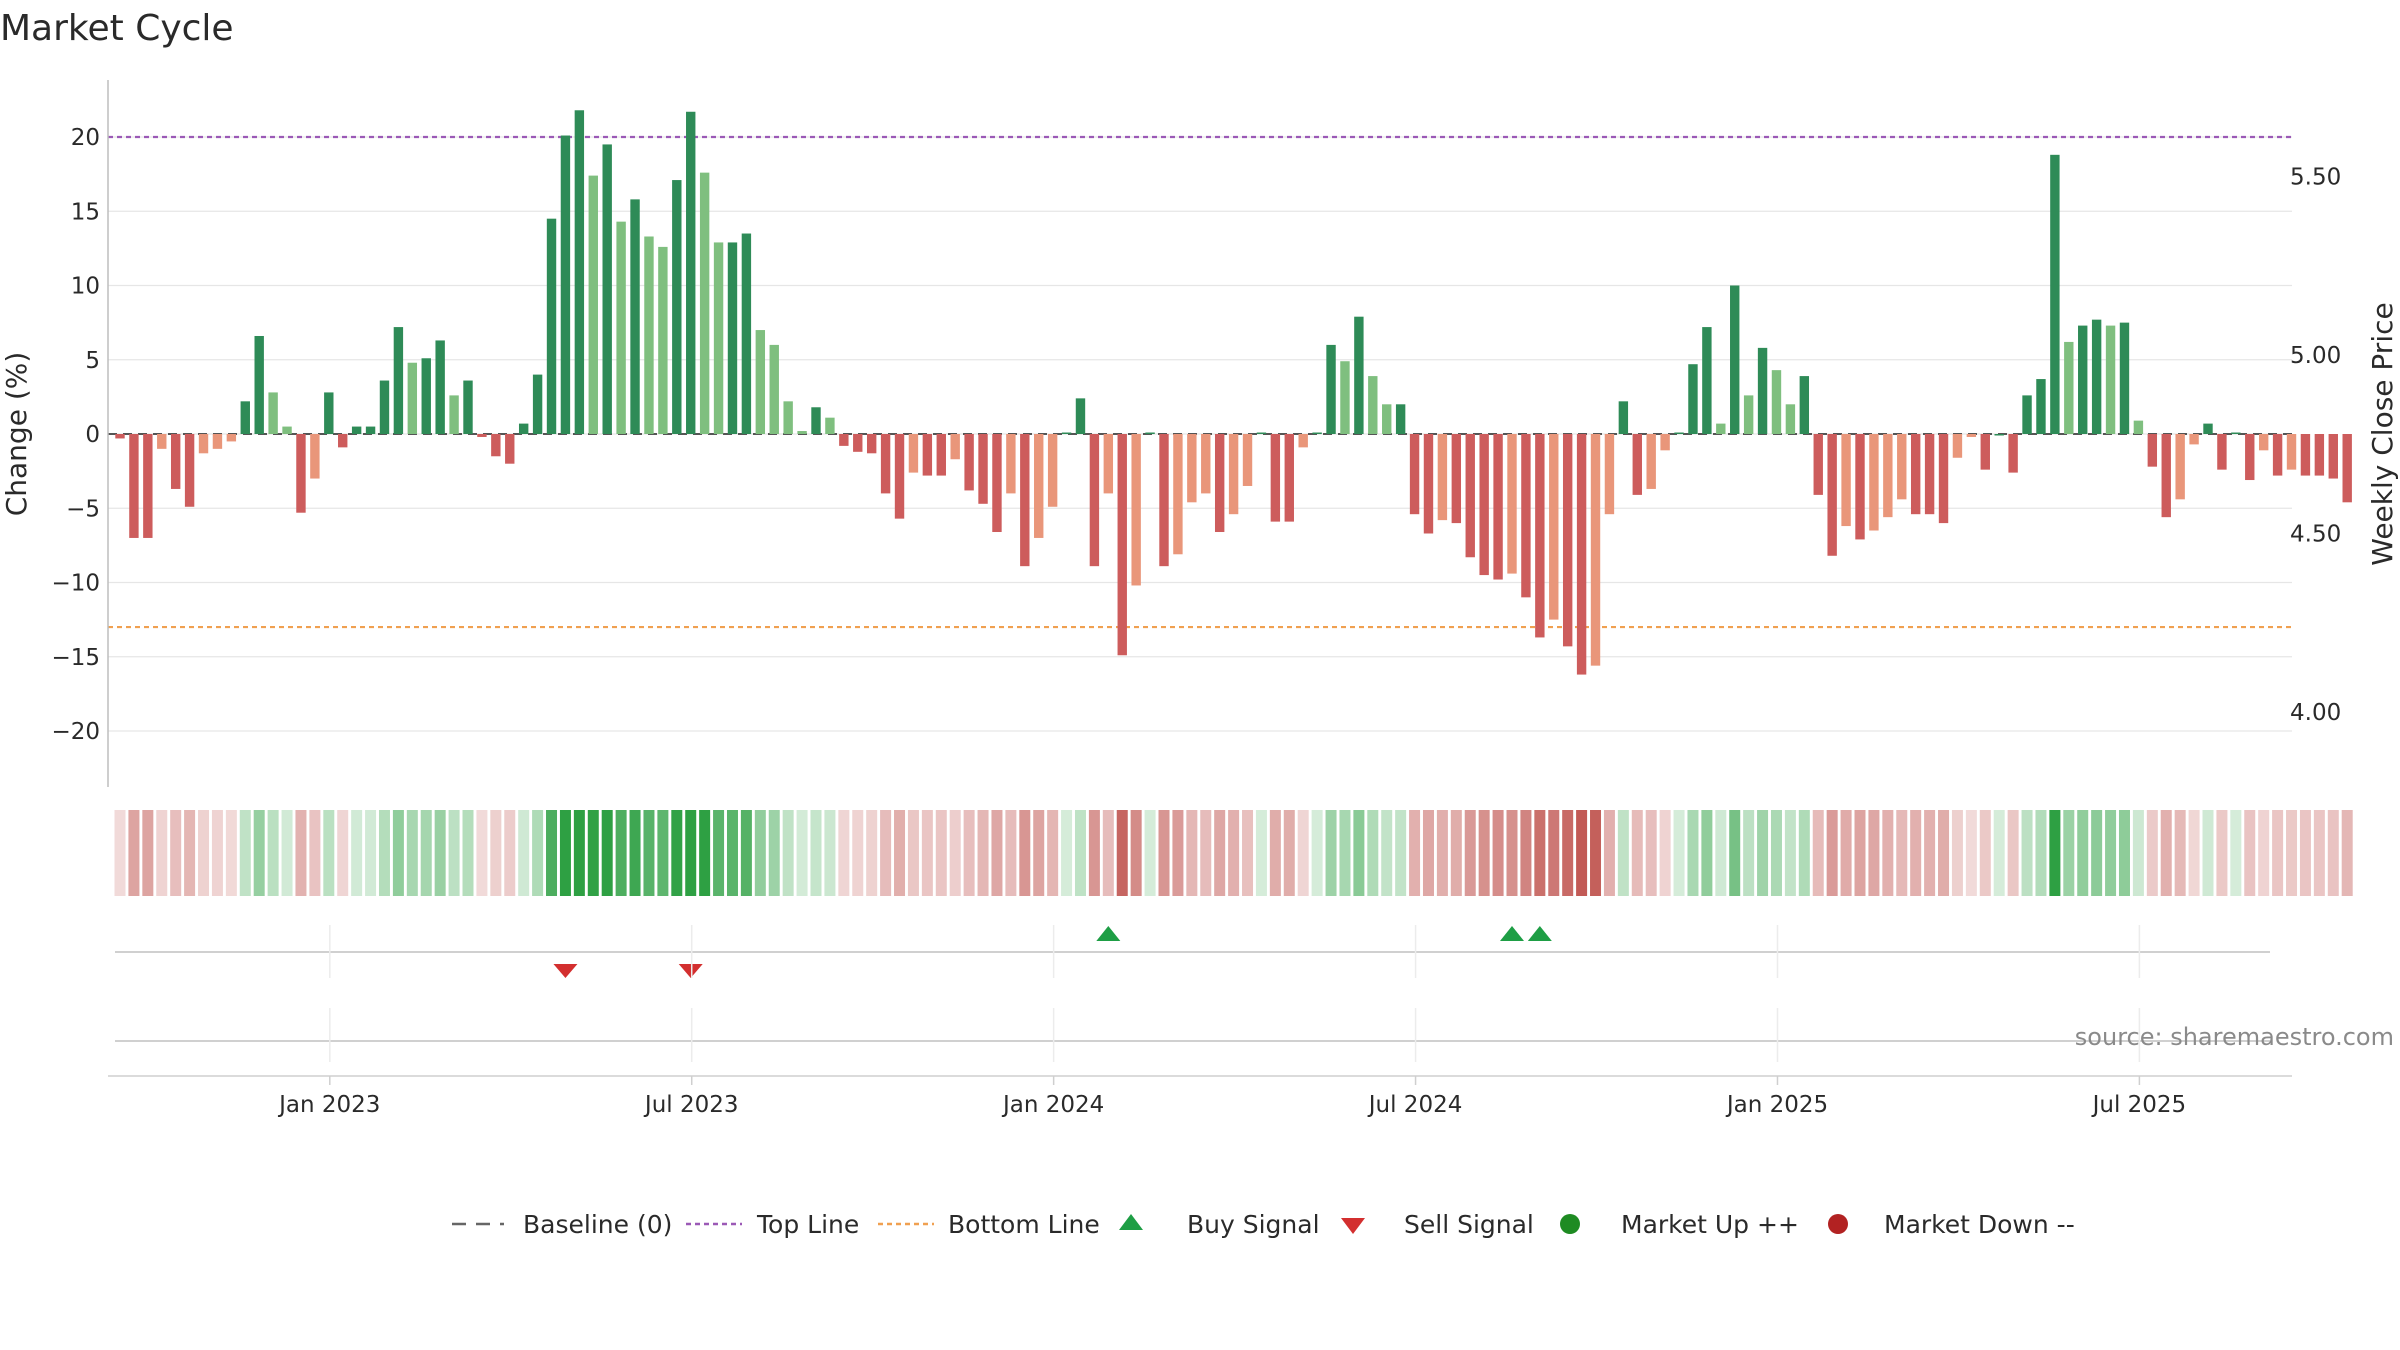 The width and height of the screenshot is (2400, 1350). I want to click on y-axis-label-left: Change (%), so click(16, 434).